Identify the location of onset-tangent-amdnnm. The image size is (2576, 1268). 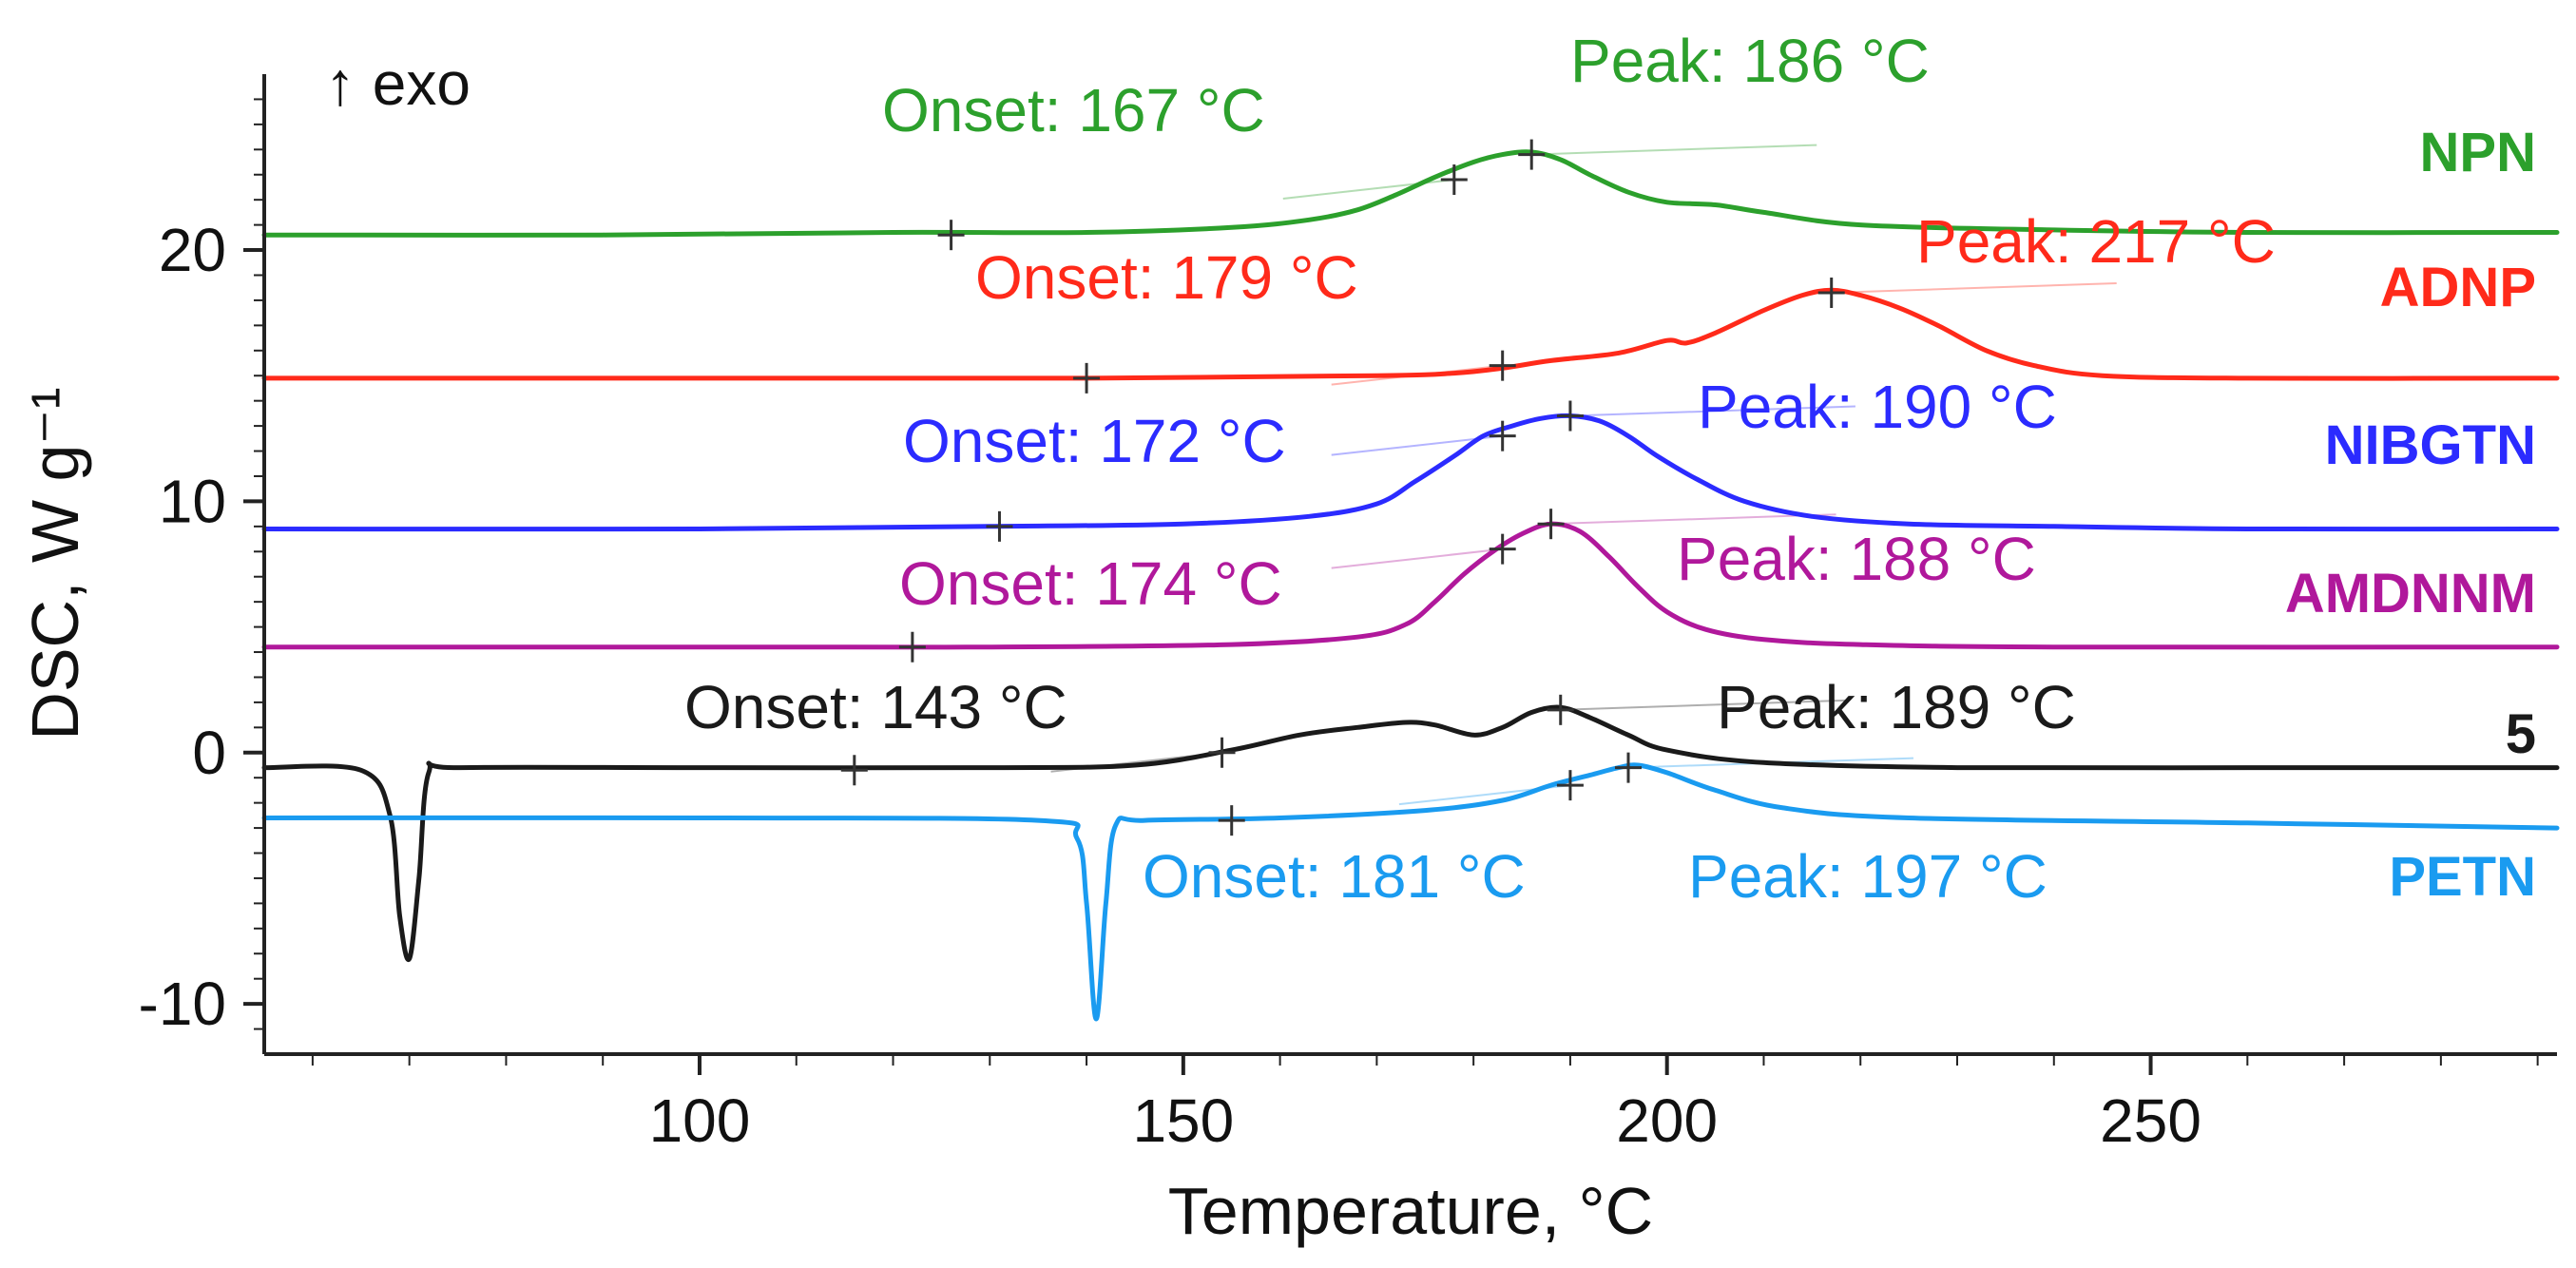
(1417, 558).